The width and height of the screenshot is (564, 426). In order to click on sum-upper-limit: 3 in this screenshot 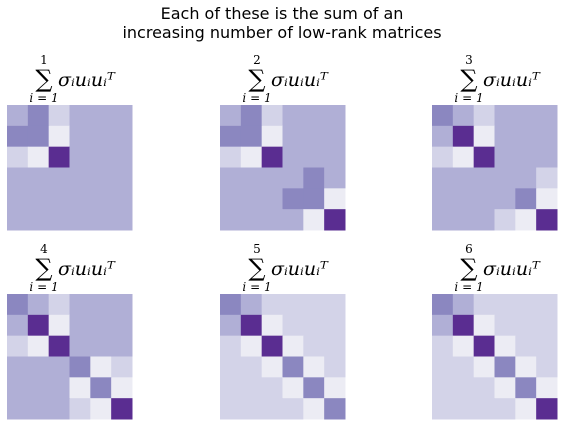, I will do `click(469, 60)`.